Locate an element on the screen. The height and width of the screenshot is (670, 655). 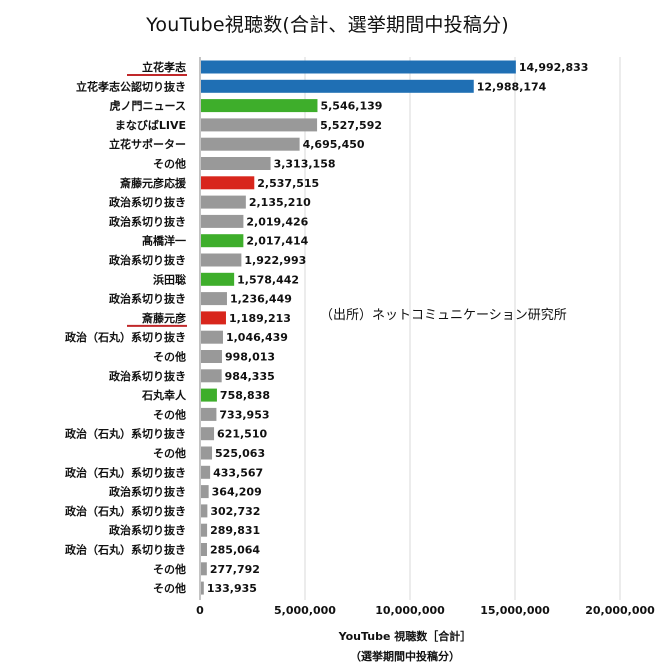
category-label: 虎ノ門ニュース is located at coordinates (148, 106).